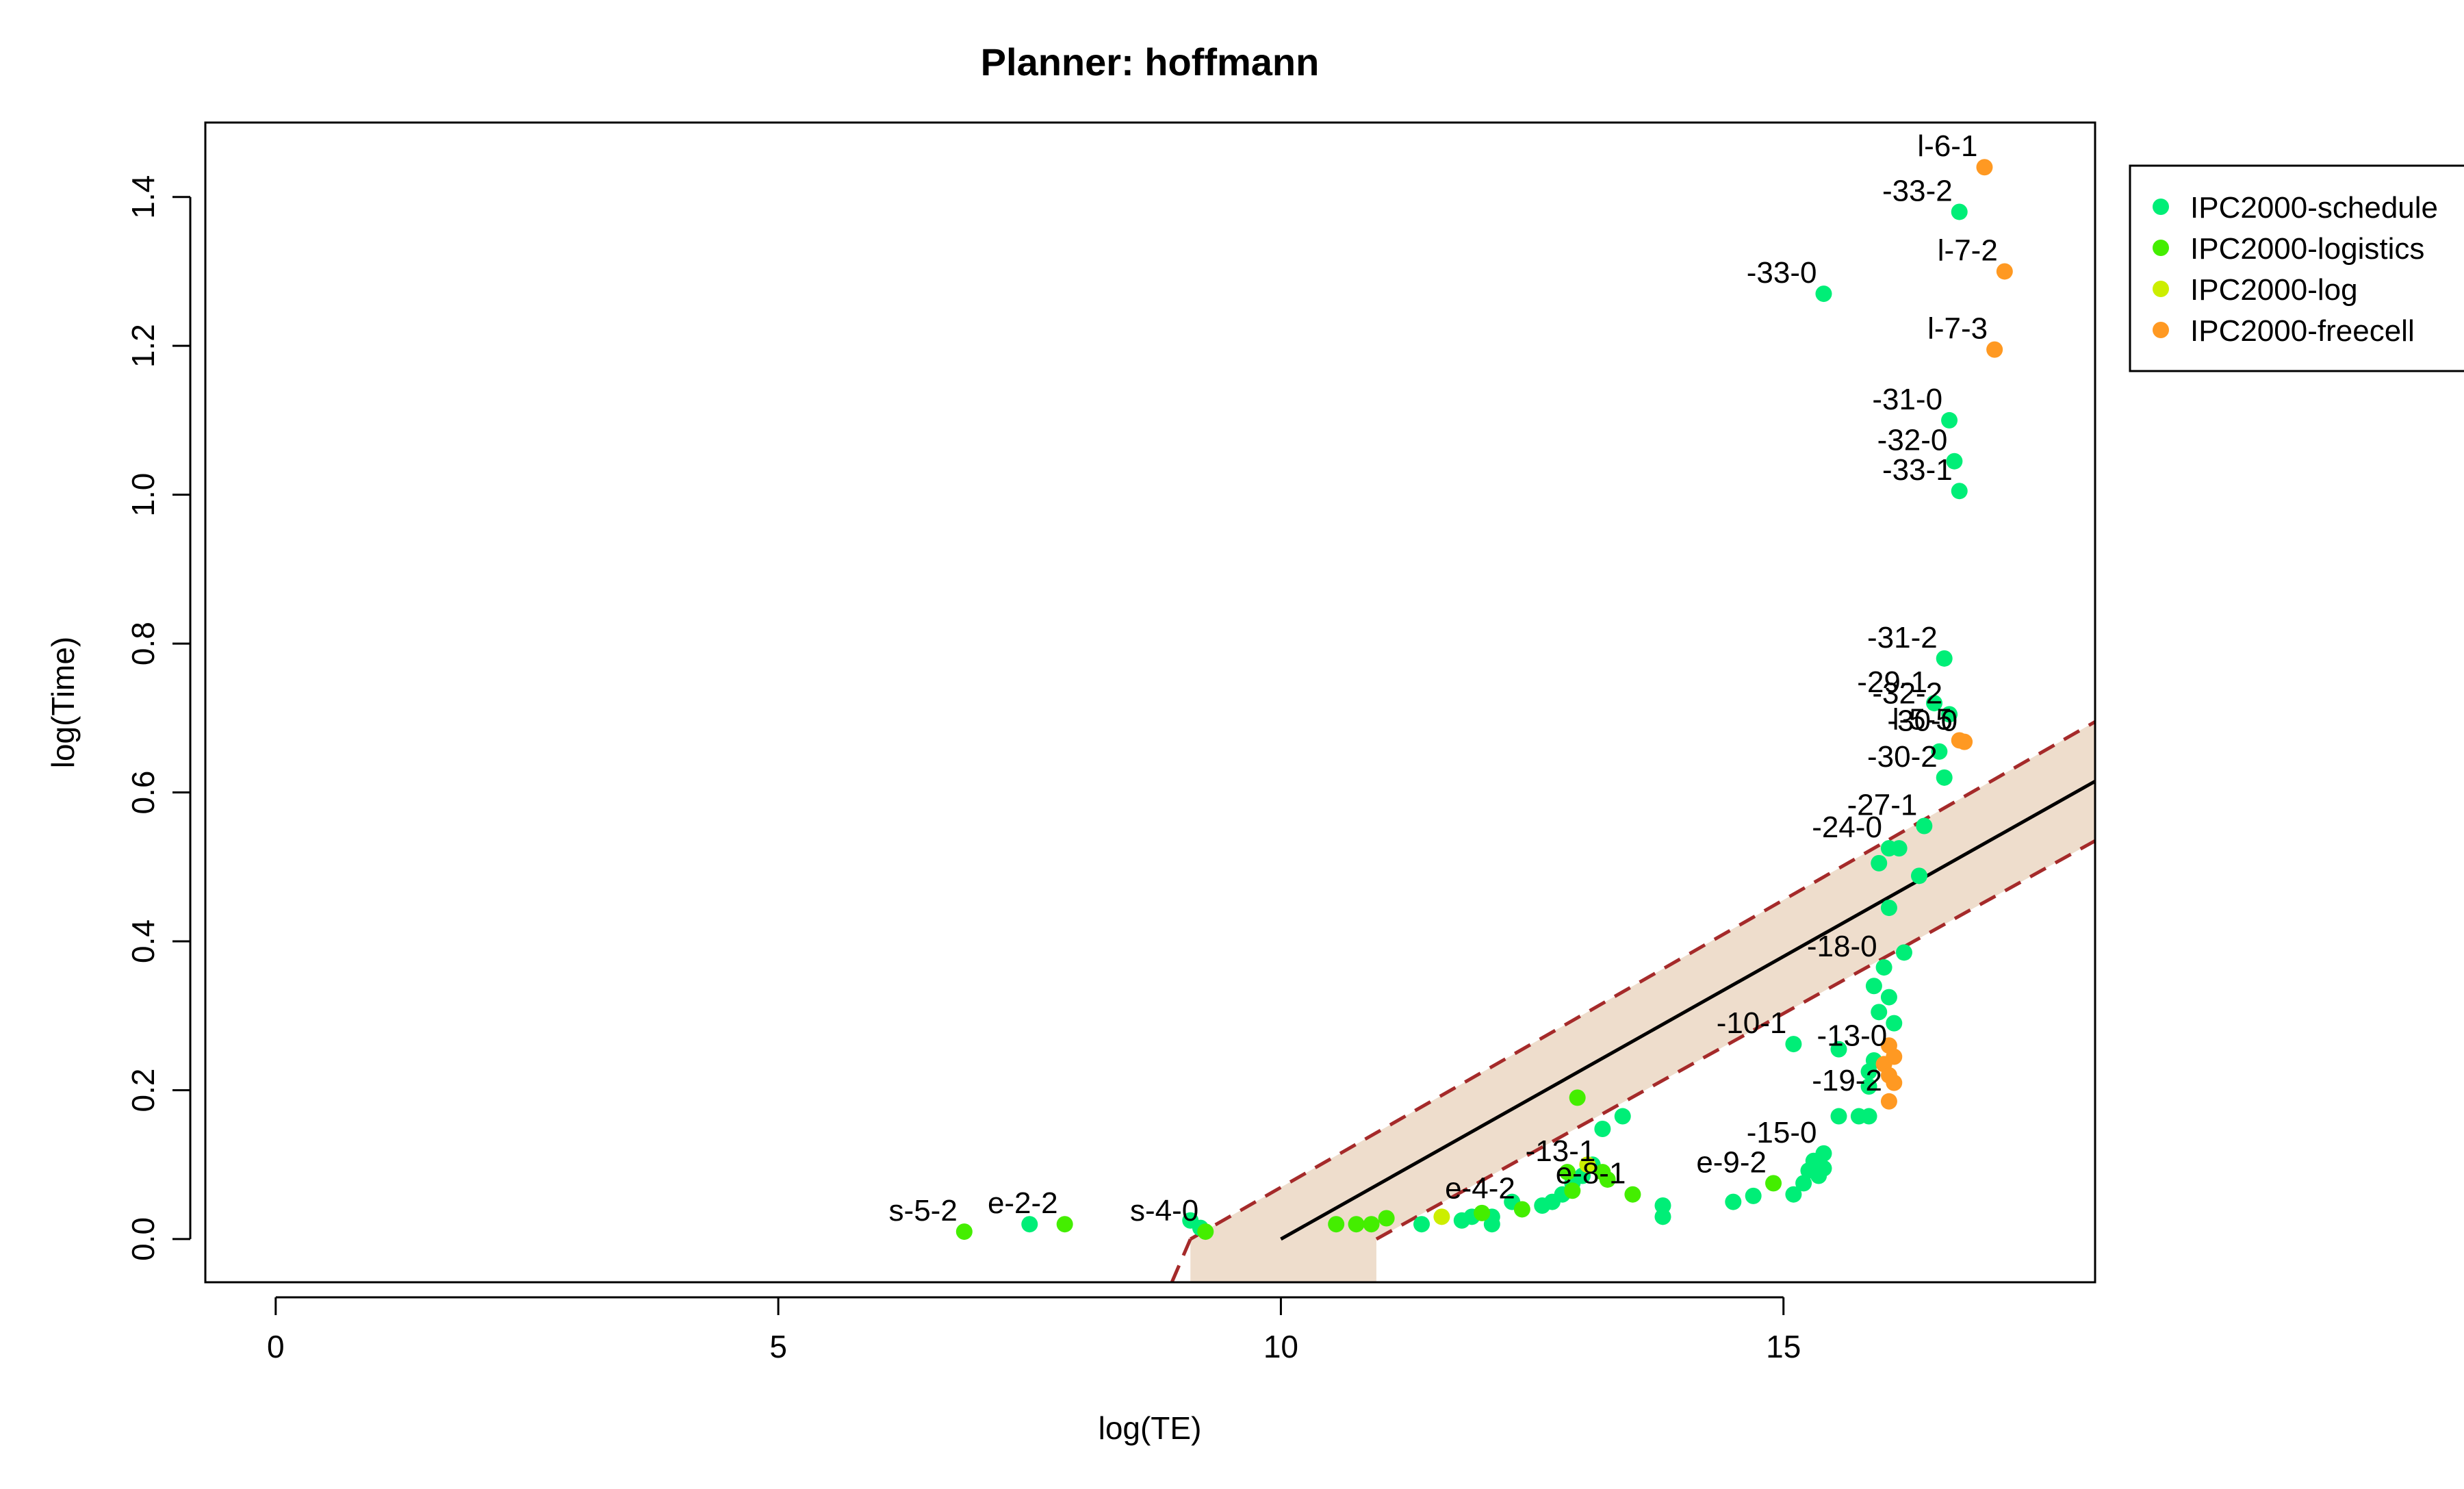 Image resolution: width=2464 pixels, height=1489 pixels. I want to click on point-label: -33-2, so click(1917, 190).